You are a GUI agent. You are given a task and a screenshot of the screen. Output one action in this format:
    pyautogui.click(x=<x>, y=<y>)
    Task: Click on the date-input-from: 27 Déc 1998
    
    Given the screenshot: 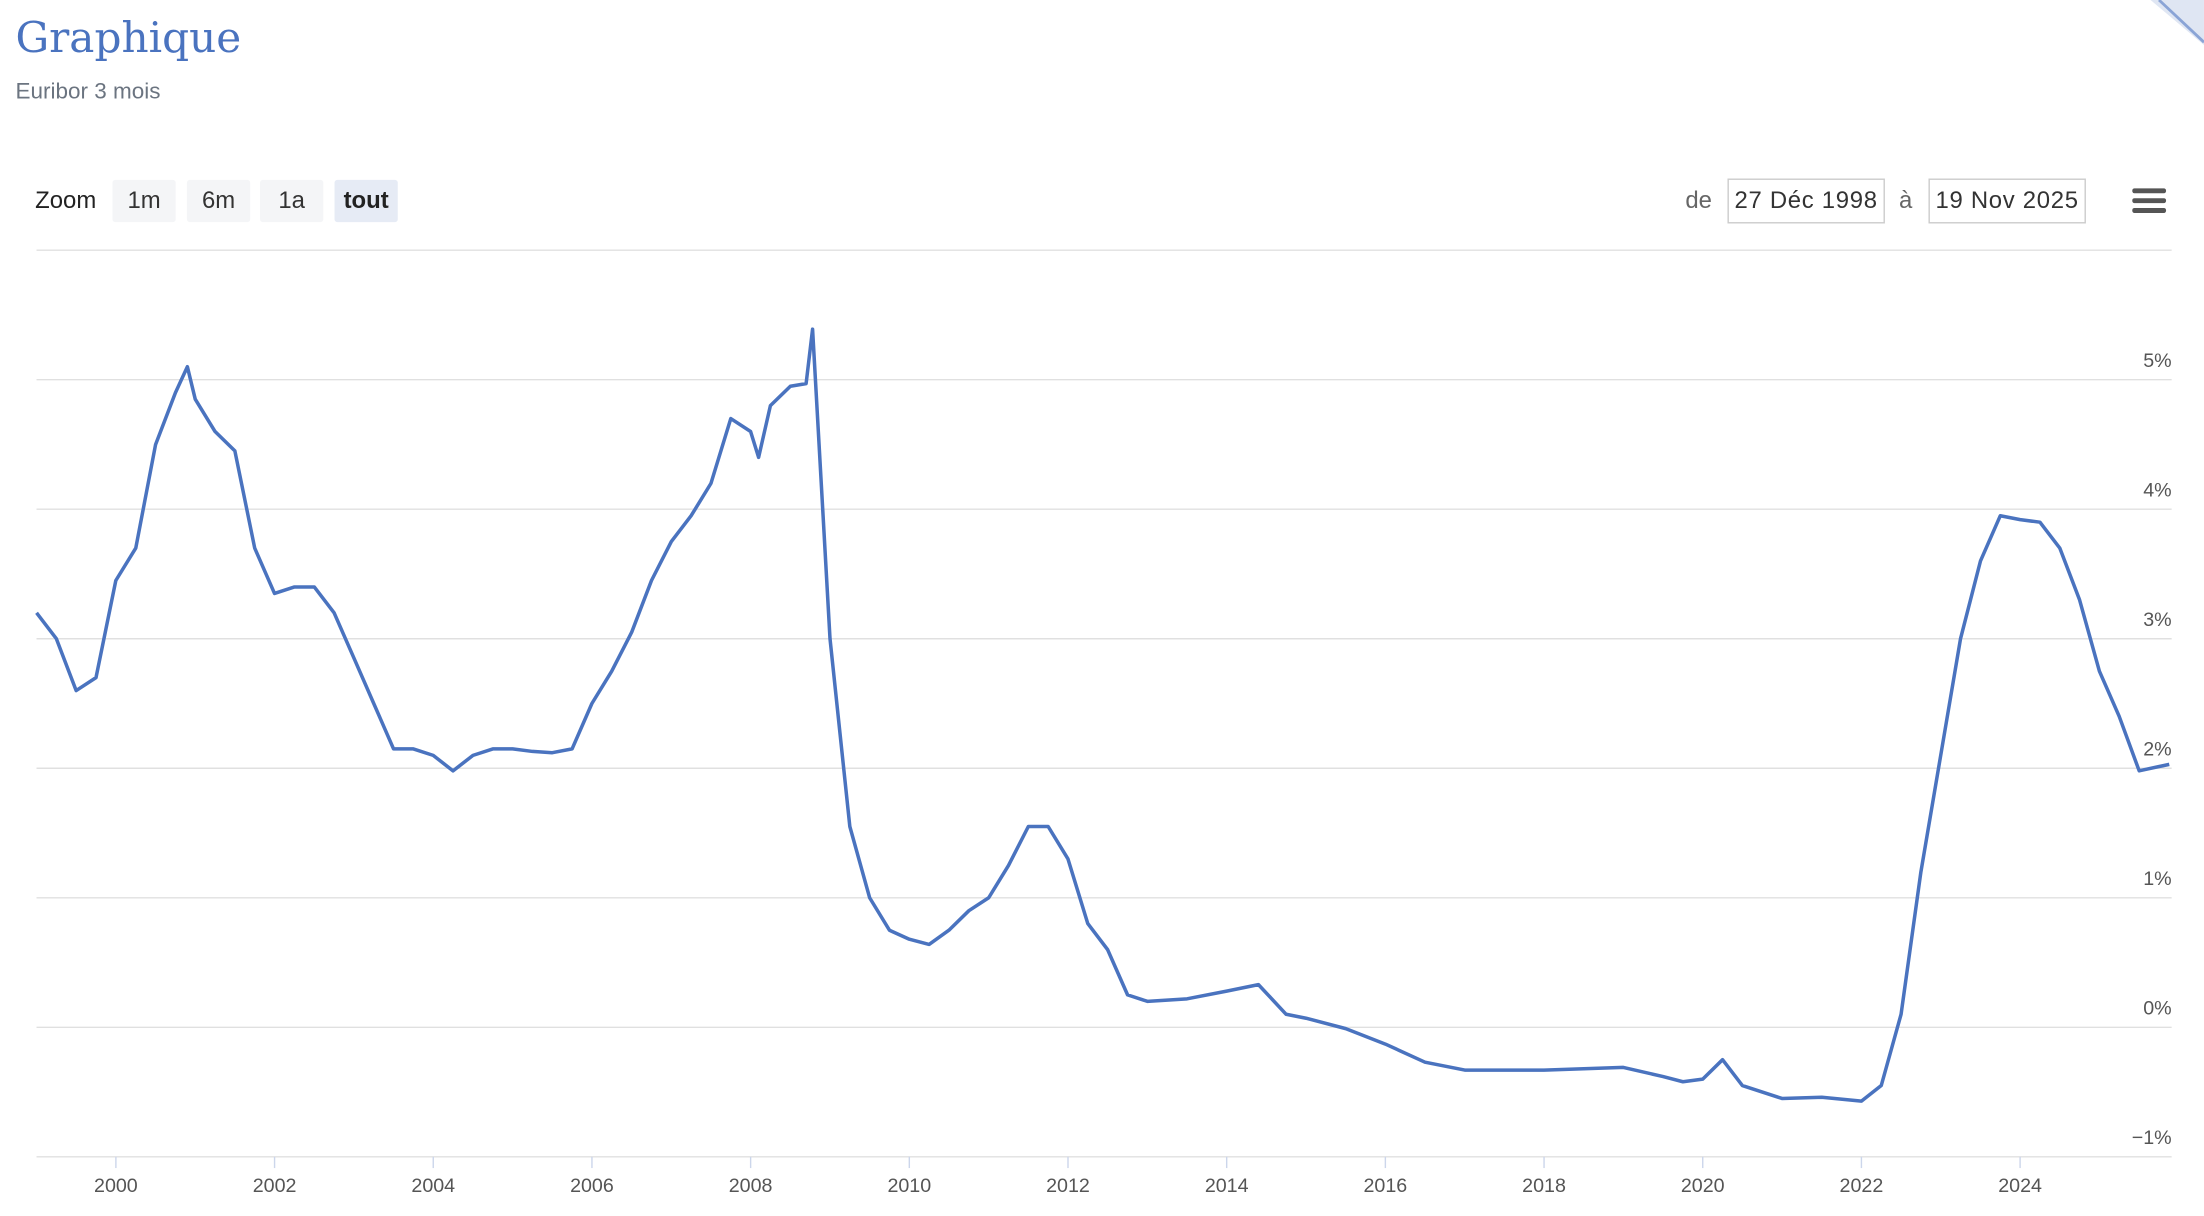 What is the action you would take?
    pyautogui.click(x=1806, y=201)
    